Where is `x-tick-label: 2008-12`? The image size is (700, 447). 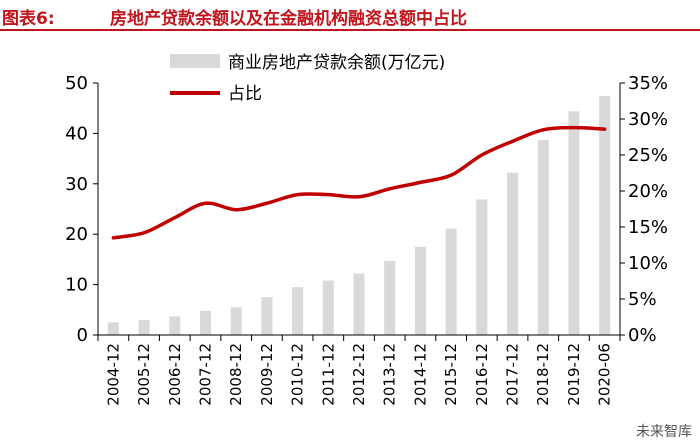 x-tick-label: 2008-12 is located at coordinates (236, 374).